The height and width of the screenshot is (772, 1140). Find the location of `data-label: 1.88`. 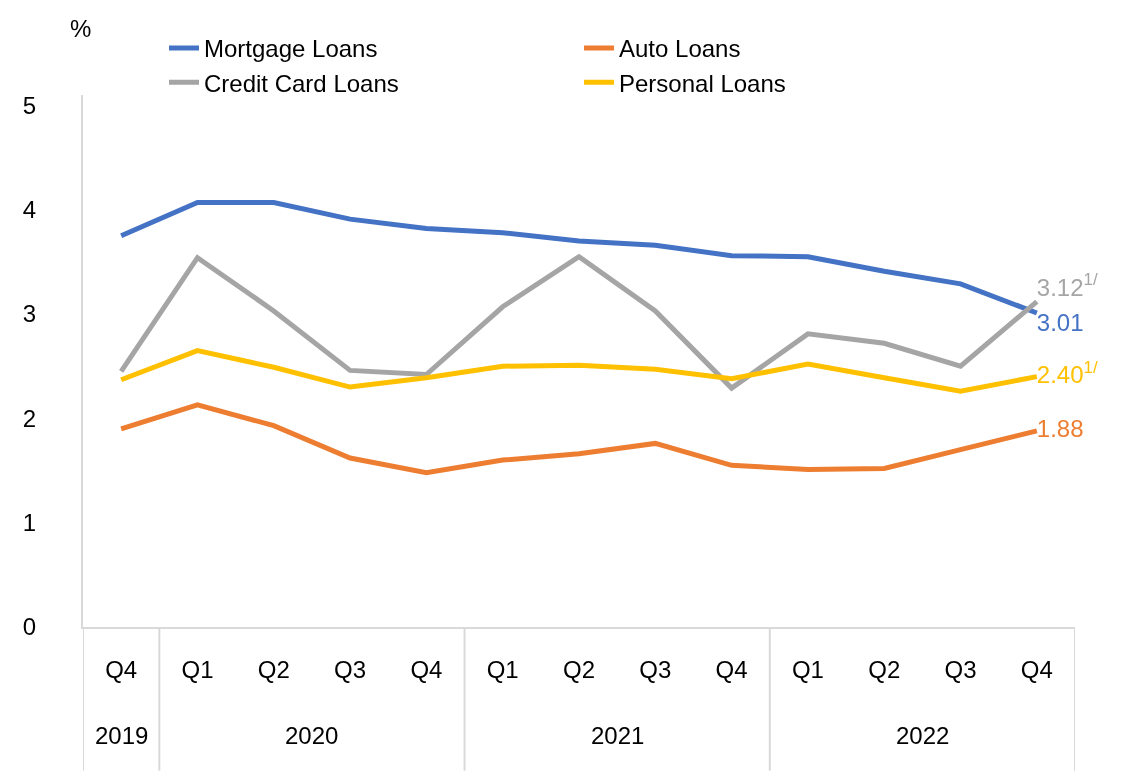

data-label: 1.88 is located at coordinates (1060, 428).